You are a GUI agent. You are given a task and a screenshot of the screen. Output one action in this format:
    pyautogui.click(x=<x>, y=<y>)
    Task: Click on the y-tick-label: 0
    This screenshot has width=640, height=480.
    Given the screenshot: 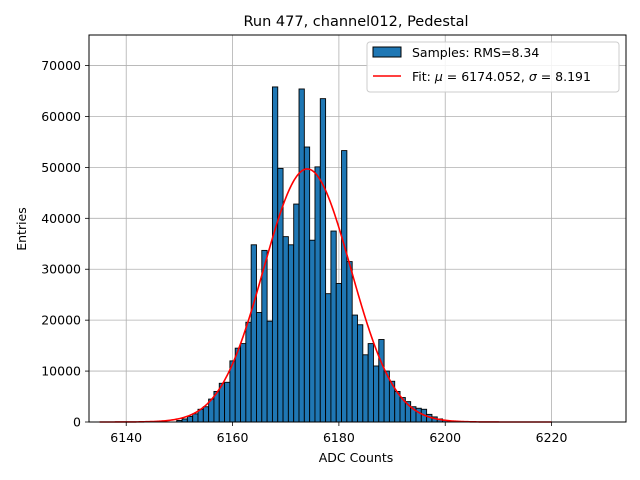 What is the action you would take?
    pyautogui.click(x=77, y=422)
    